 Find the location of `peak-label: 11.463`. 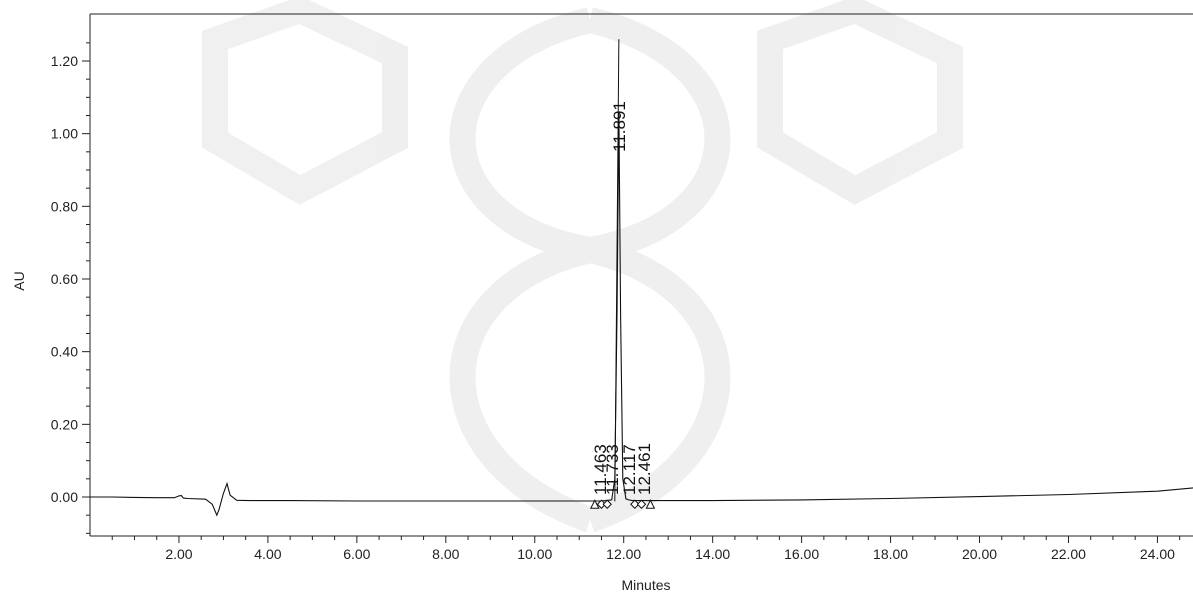

peak-label: 11.463 is located at coordinates (600, 469).